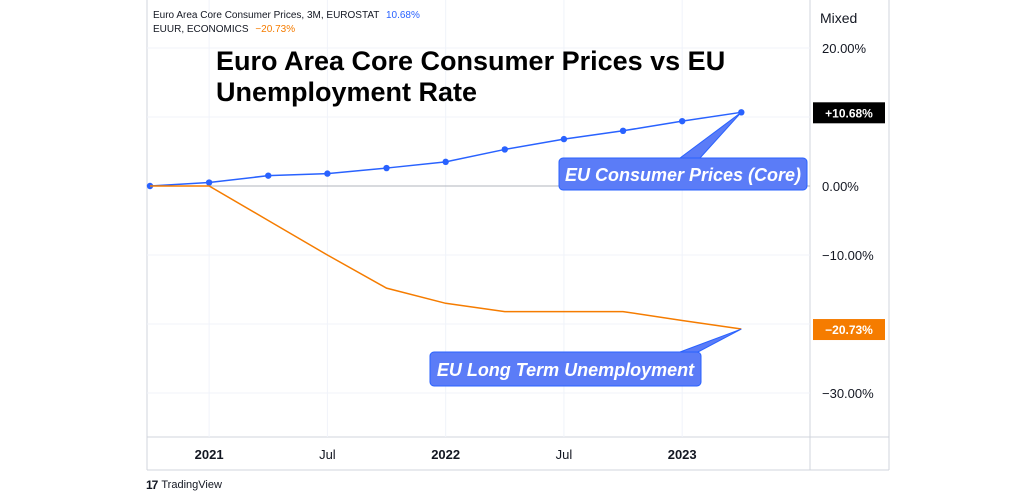 This screenshot has height=499, width=1011. What do you see at coordinates (848, 255) in the screenshot?
I see `y-tick-label: −10.00%` at bounding box center [848, 255].